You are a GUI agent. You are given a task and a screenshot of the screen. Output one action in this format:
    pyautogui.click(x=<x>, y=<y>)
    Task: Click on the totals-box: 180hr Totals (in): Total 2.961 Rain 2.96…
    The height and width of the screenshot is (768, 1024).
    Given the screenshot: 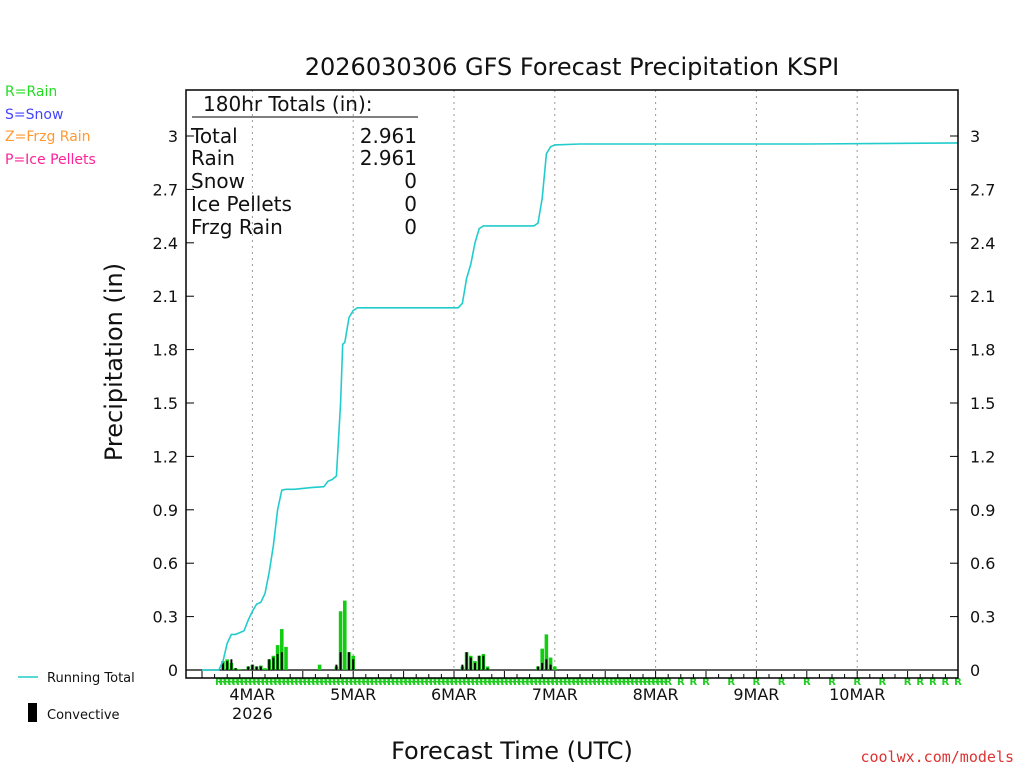 What is the action you would take?
    pyautogui.click(x=304, y=165)
    